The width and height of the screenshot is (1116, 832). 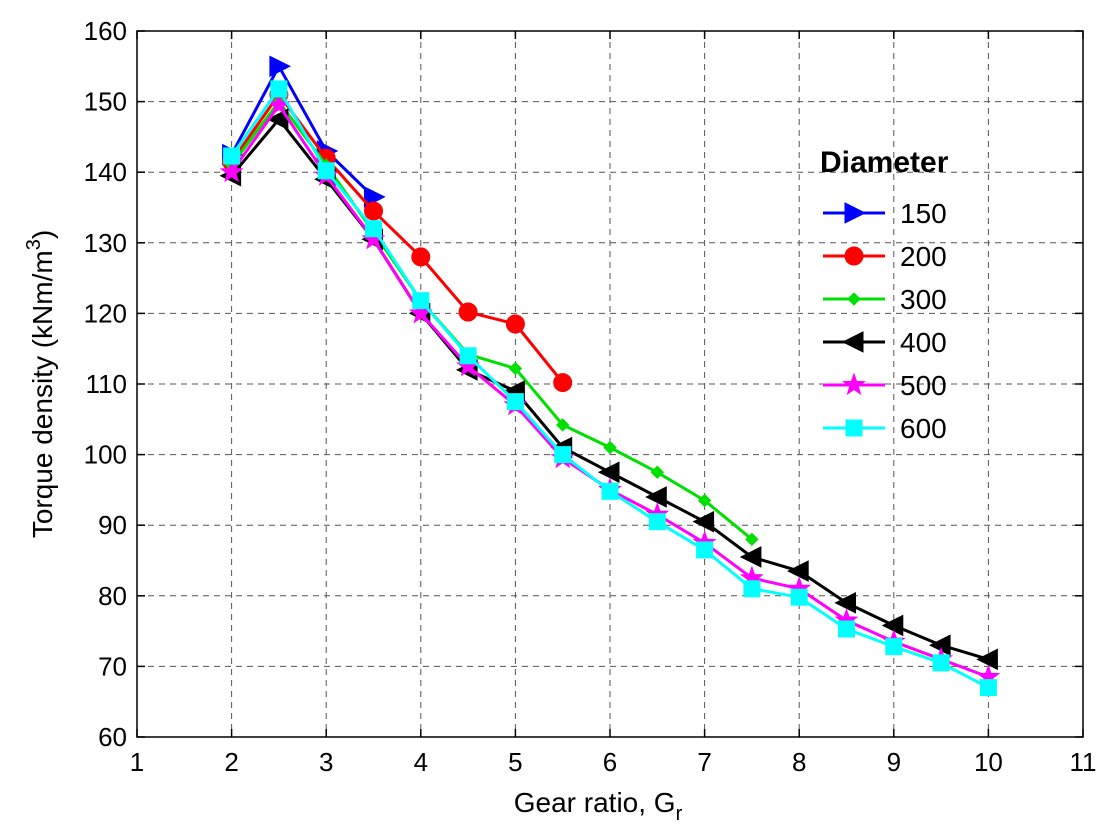 I want to click on legend-item-150: 150, so click(x=885, y=213).